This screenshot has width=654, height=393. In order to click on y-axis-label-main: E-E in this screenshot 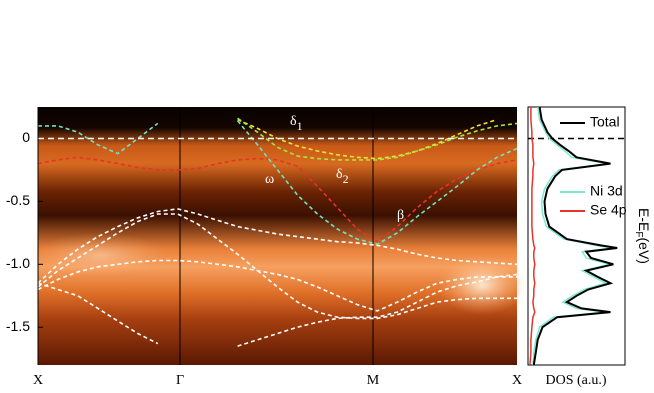, I will do `click(644, 219)`.